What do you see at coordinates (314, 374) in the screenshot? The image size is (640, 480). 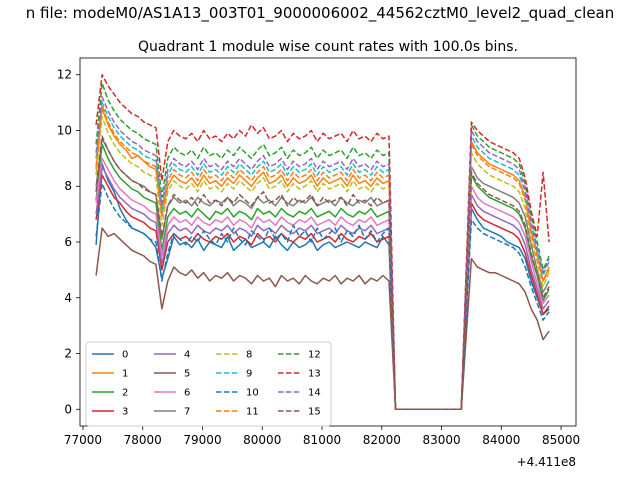 I see `legend-label-13: 13` at bounding box center [314, 374].